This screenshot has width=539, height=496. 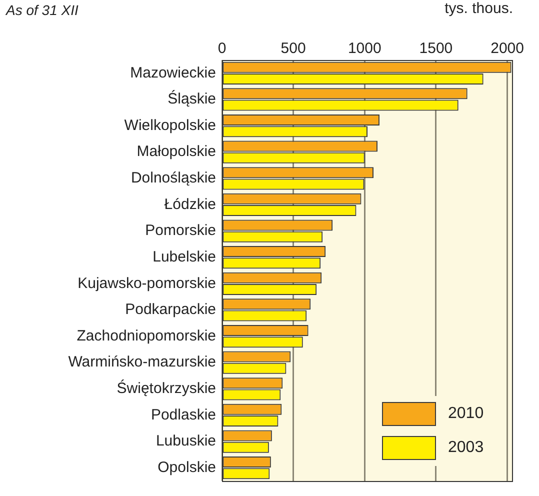 I want to click on y-tick-label: Lubelskie, so click(x=184, y=257).